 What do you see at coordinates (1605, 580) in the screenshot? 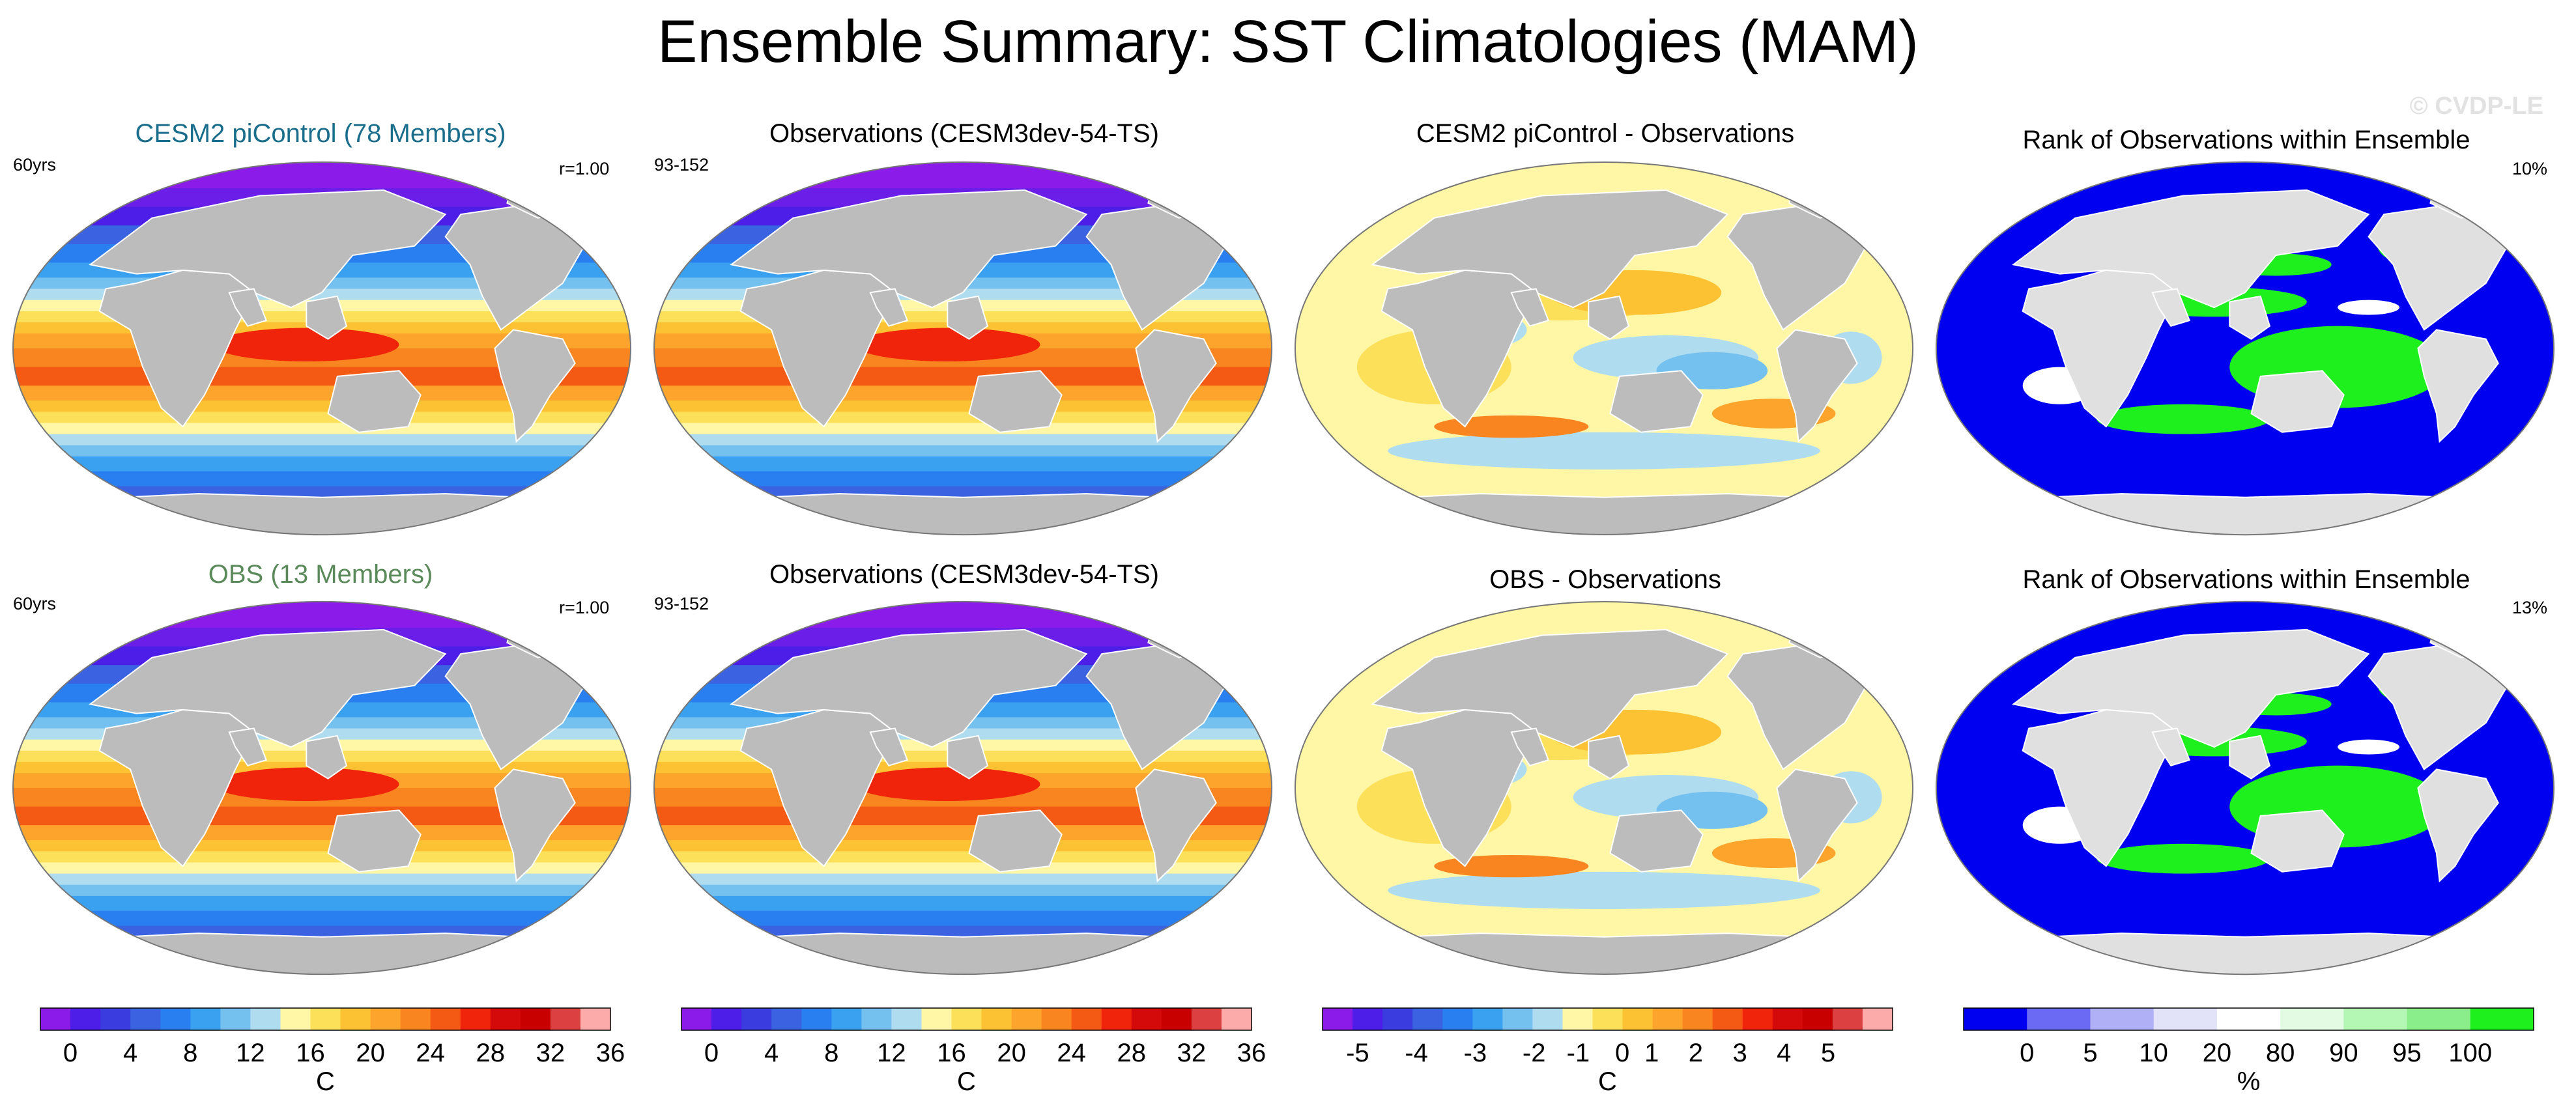
I see `panel-title-r2c3: OBS - Observations` at bounding box center [1605, 580].